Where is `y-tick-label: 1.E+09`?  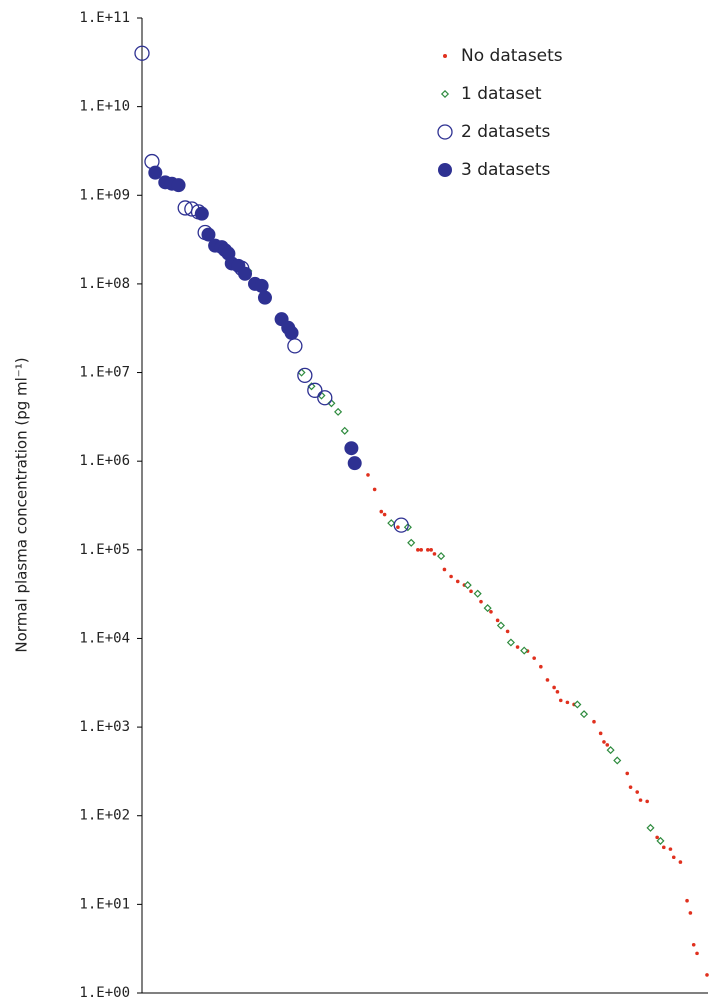 y-tick-label: 1.E+09 is located at coordinates (104, 195).